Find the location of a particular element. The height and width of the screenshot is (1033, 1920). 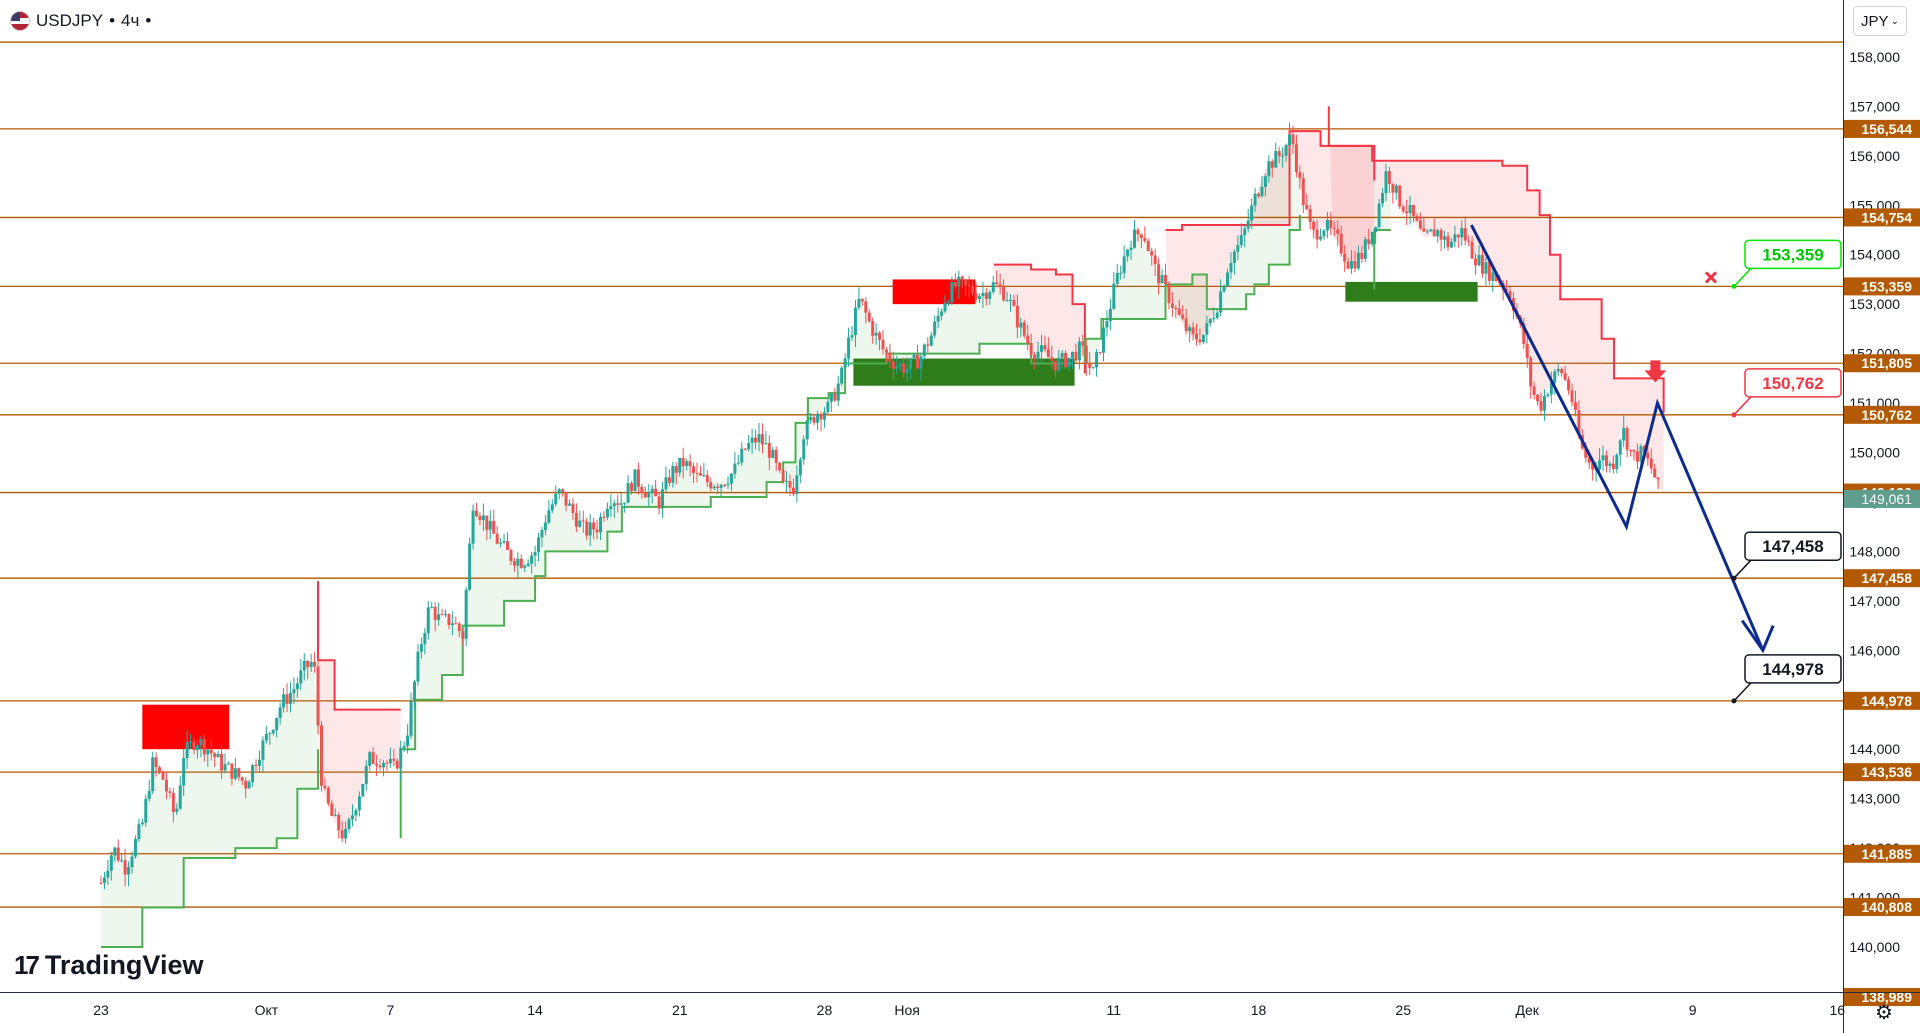

y-tick-label: 140,000 is located at coordinates (1874, 947).